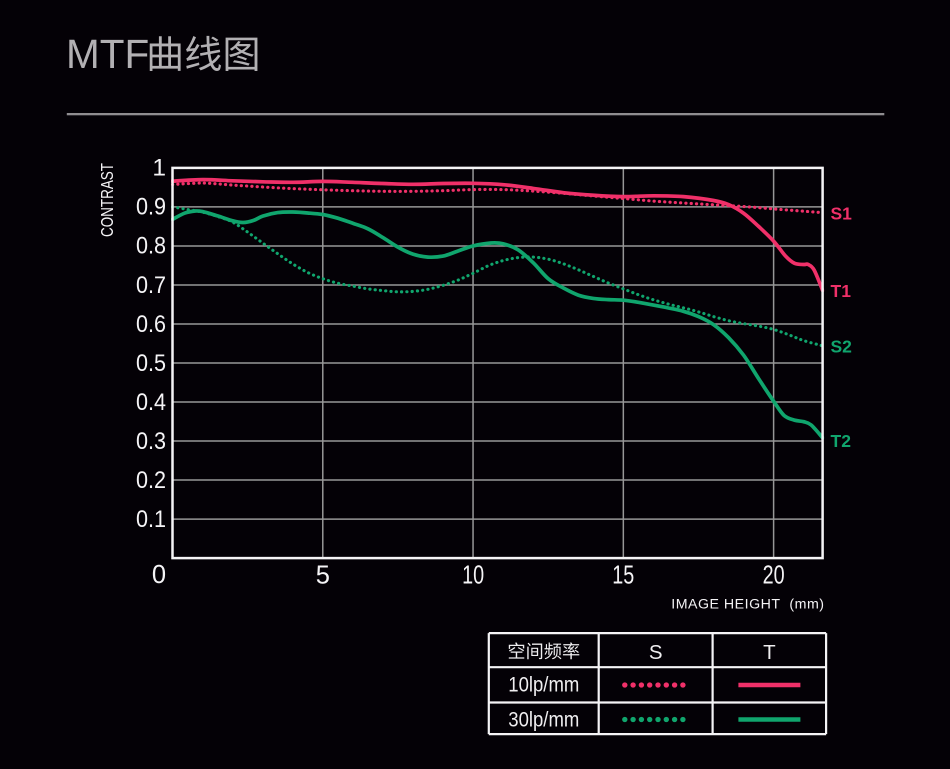 Image resolution: width=950 pixels, height=769 pixels. Describe the element at coordinates (543, 719) in the screenshot. I see `svg-text: 30lp/mm` at that location.